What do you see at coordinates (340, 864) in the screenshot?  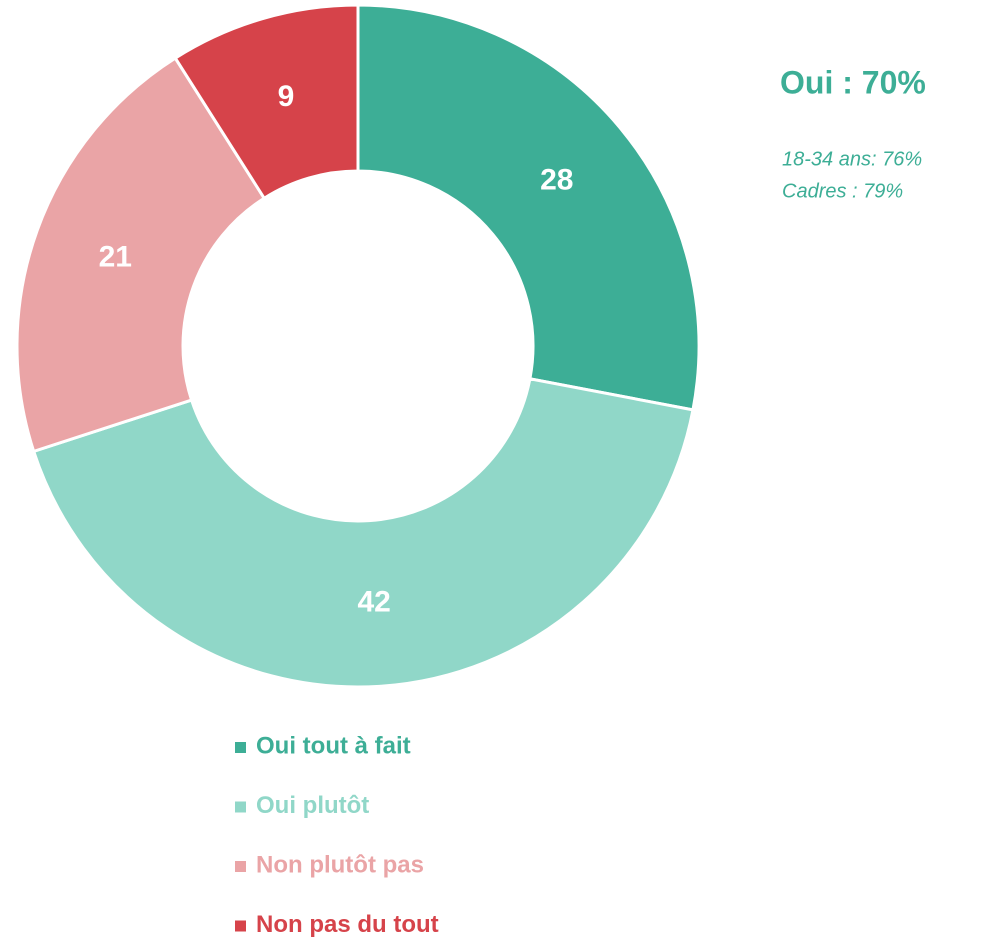 I see `legend-label: Non plutôt pas` at bounding box center [340, 864].